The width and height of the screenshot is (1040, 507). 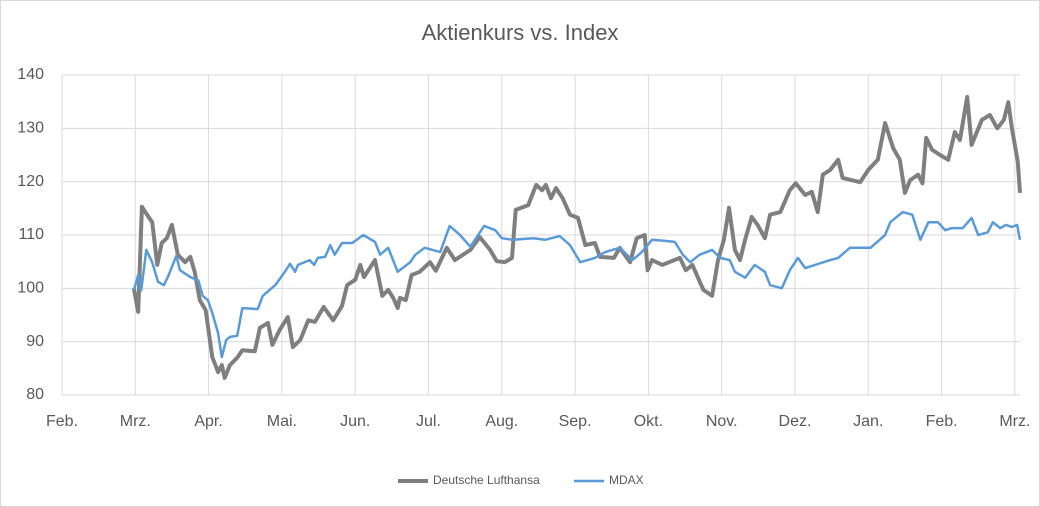 What do you see at coordinates (282, 421) in the screenshot?
I see `x-tick-label: Mai.` at bounding box center [282, 421].